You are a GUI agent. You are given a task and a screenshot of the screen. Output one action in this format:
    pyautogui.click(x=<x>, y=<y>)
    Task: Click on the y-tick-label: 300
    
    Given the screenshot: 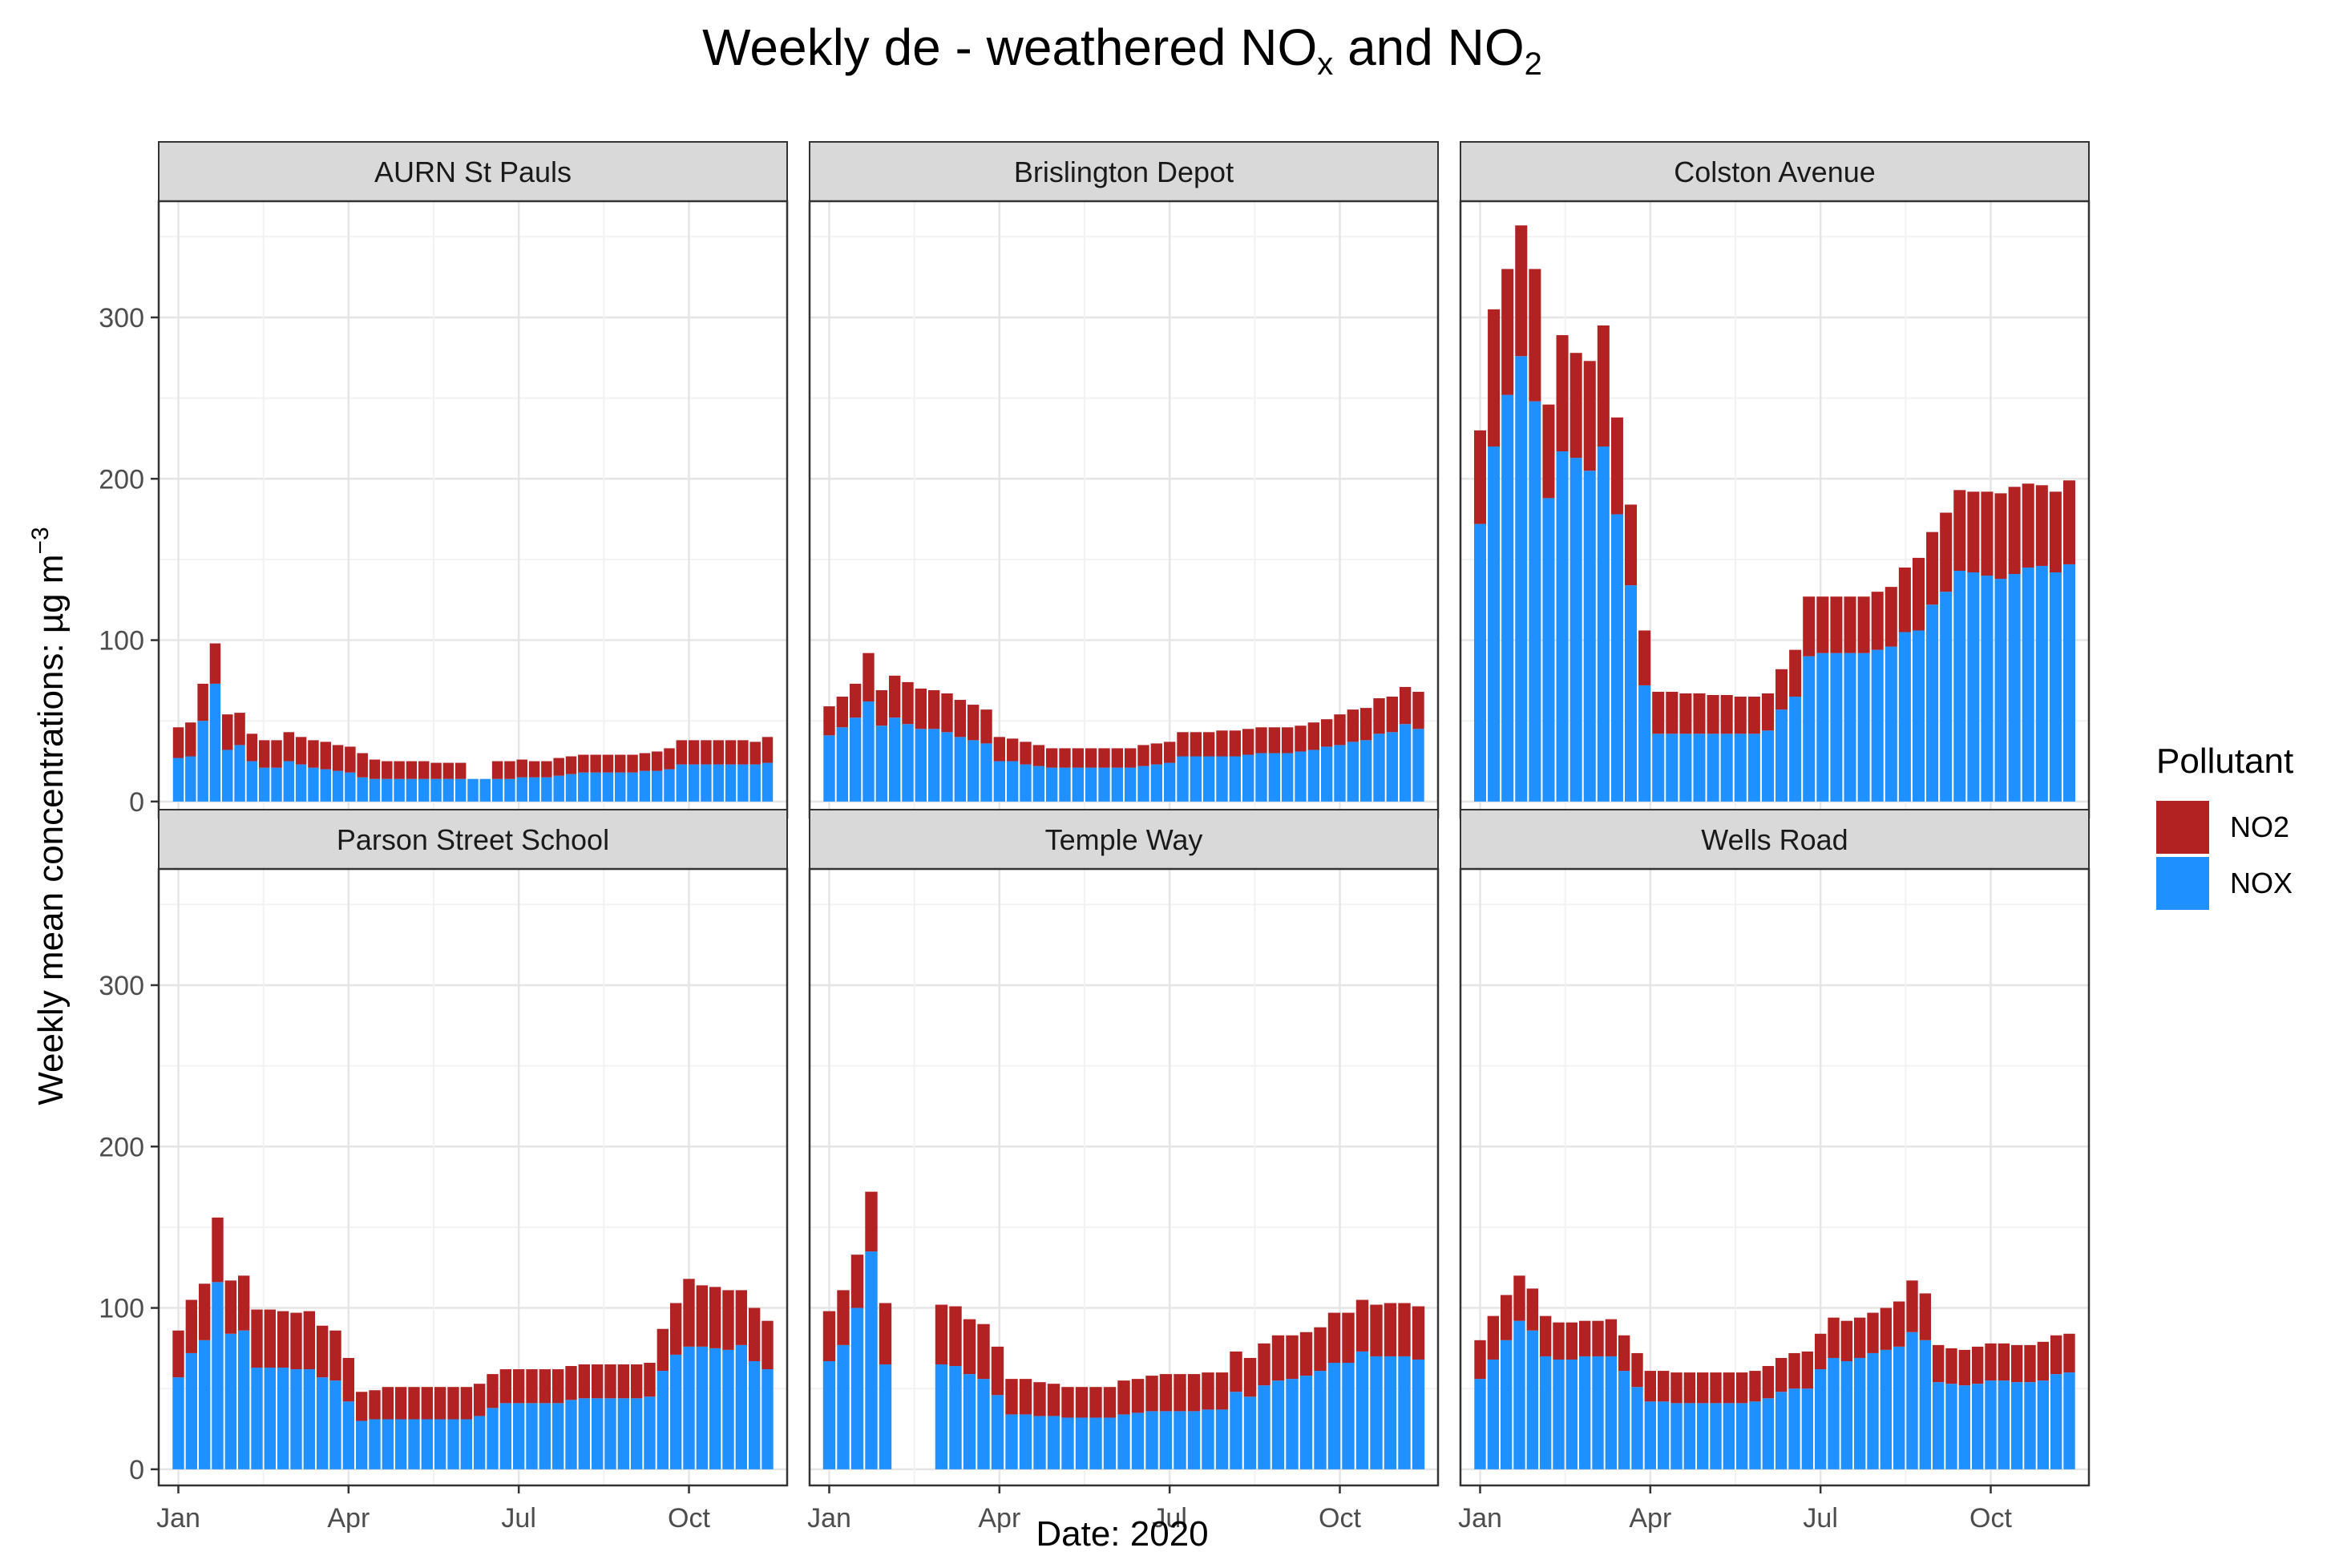 What is the action you would take?
    pyautogui.click(x=121, y=318)
    